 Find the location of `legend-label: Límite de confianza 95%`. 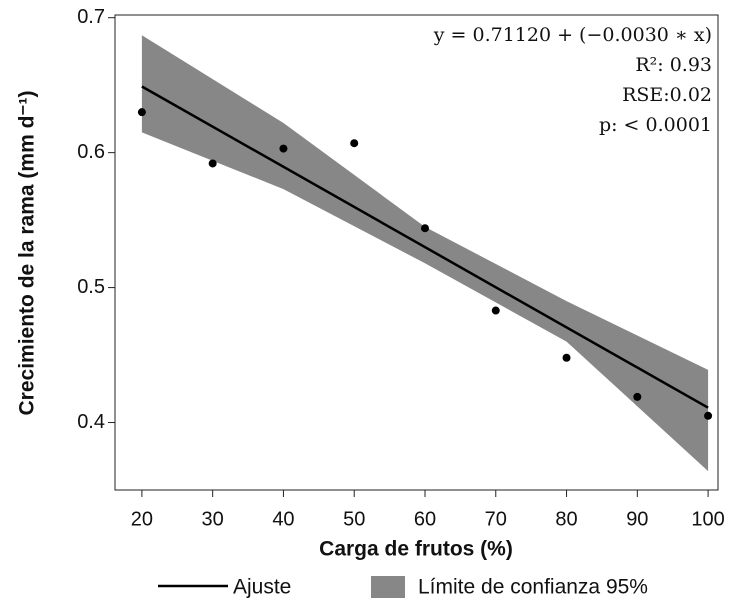

legend-label: Límite de confianza 95% is located at coordinates (533, 587).